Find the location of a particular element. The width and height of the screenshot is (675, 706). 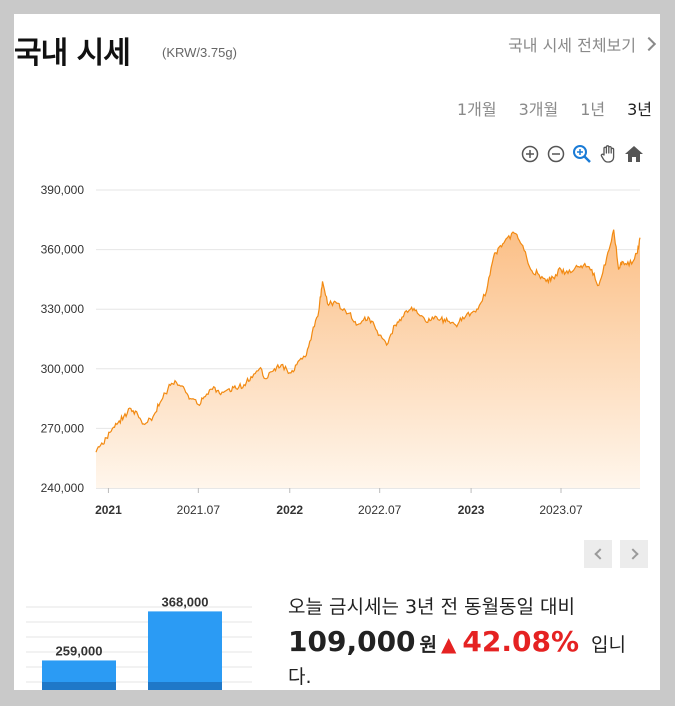

x-tick-label: 2021.07 is located at coordinates (199, 510).